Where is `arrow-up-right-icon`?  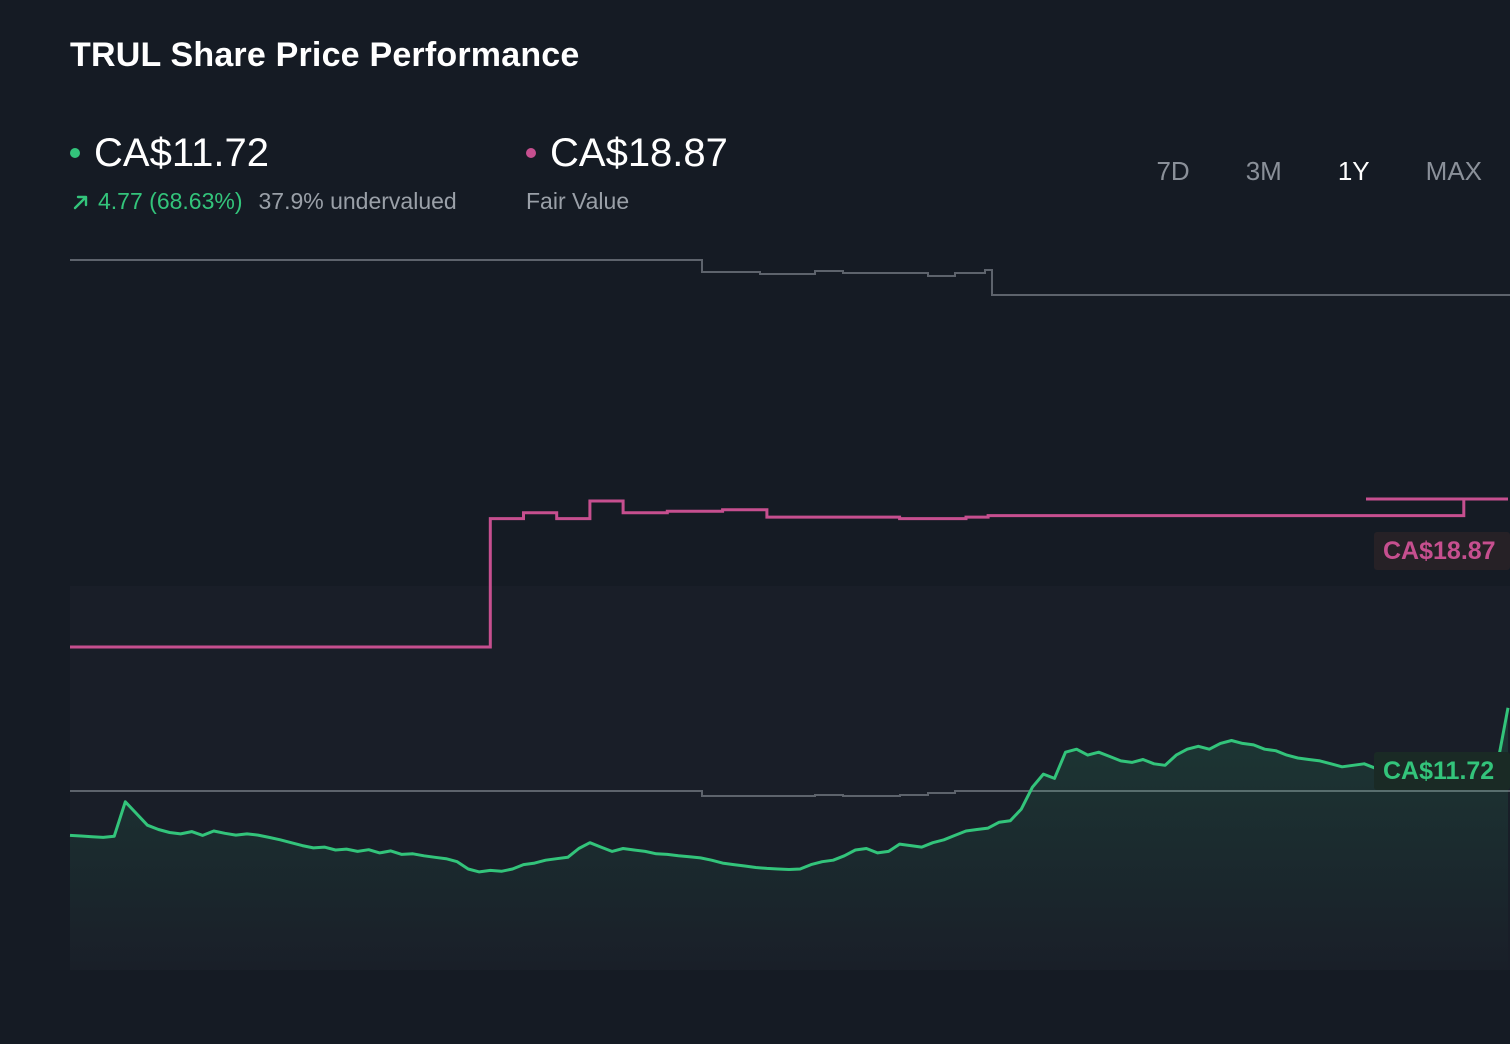 arrow-up-right-icon is located at coordinates (80, 202).